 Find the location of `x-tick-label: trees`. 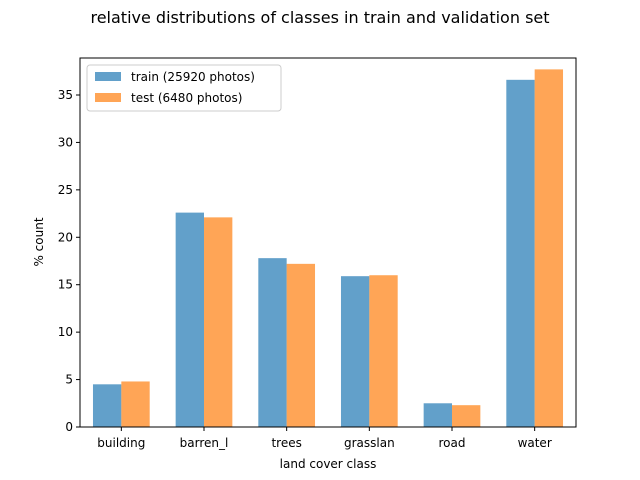

x-tick-label: trees is located at coordinates (286, 443).